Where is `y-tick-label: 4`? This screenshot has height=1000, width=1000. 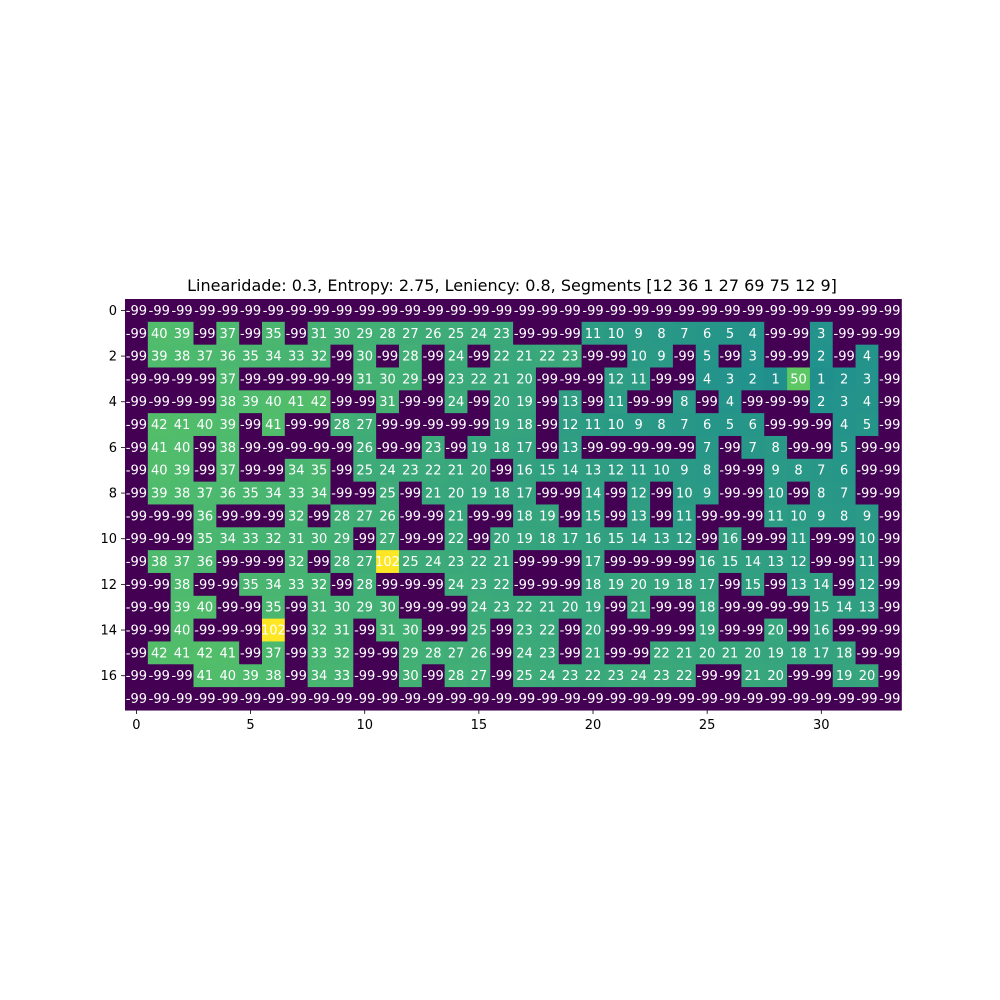
y-tick-label: 4 is located at coordinates (113, 402).